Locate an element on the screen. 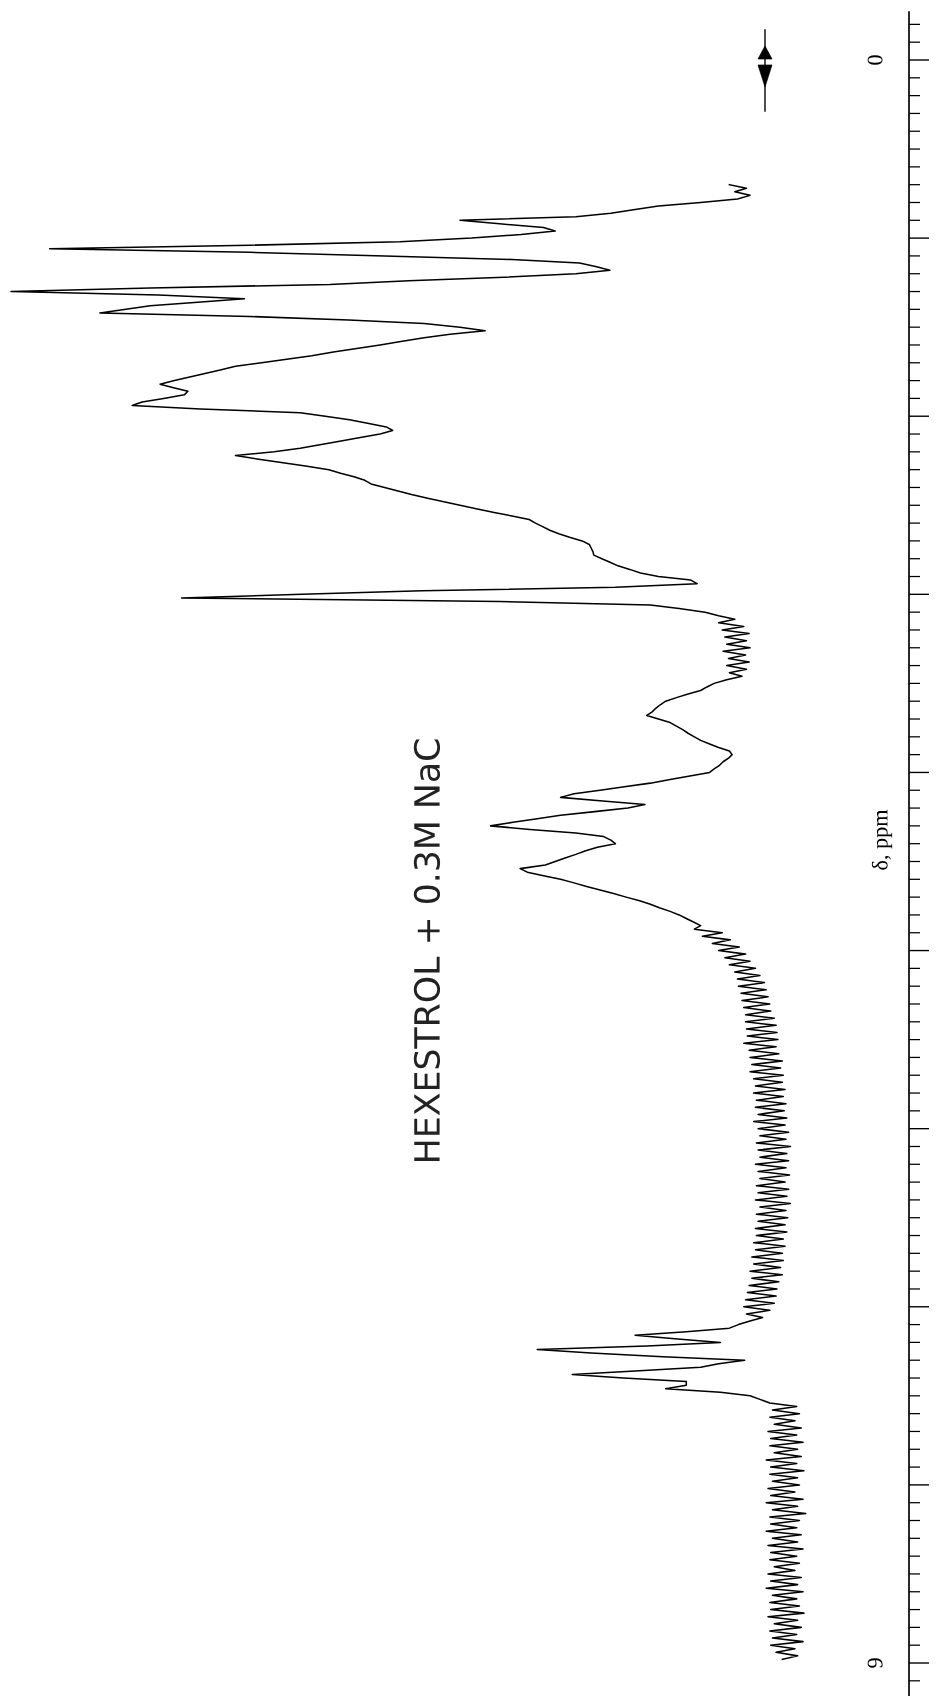 The height and width of the screenshot is (1696, 936). text: HEXESTROL + 0.3M NaC is located at coordinates (427, 950).